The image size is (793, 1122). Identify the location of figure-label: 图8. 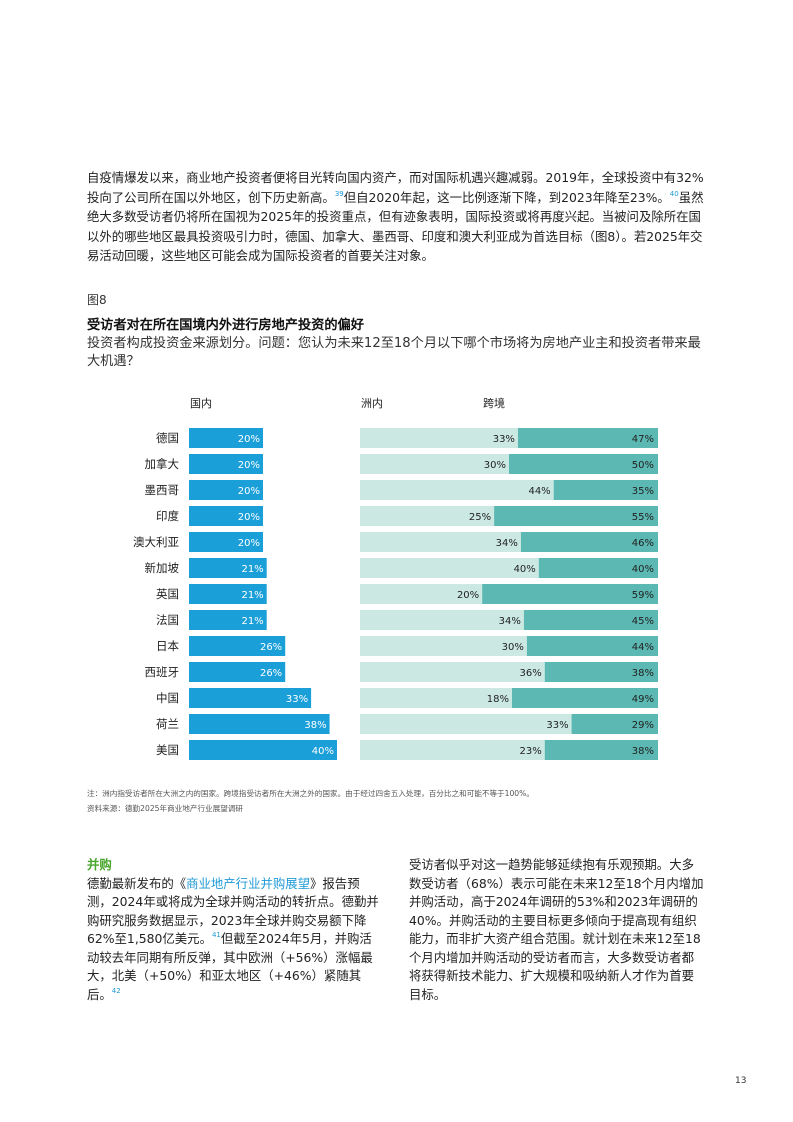
(97, 300).